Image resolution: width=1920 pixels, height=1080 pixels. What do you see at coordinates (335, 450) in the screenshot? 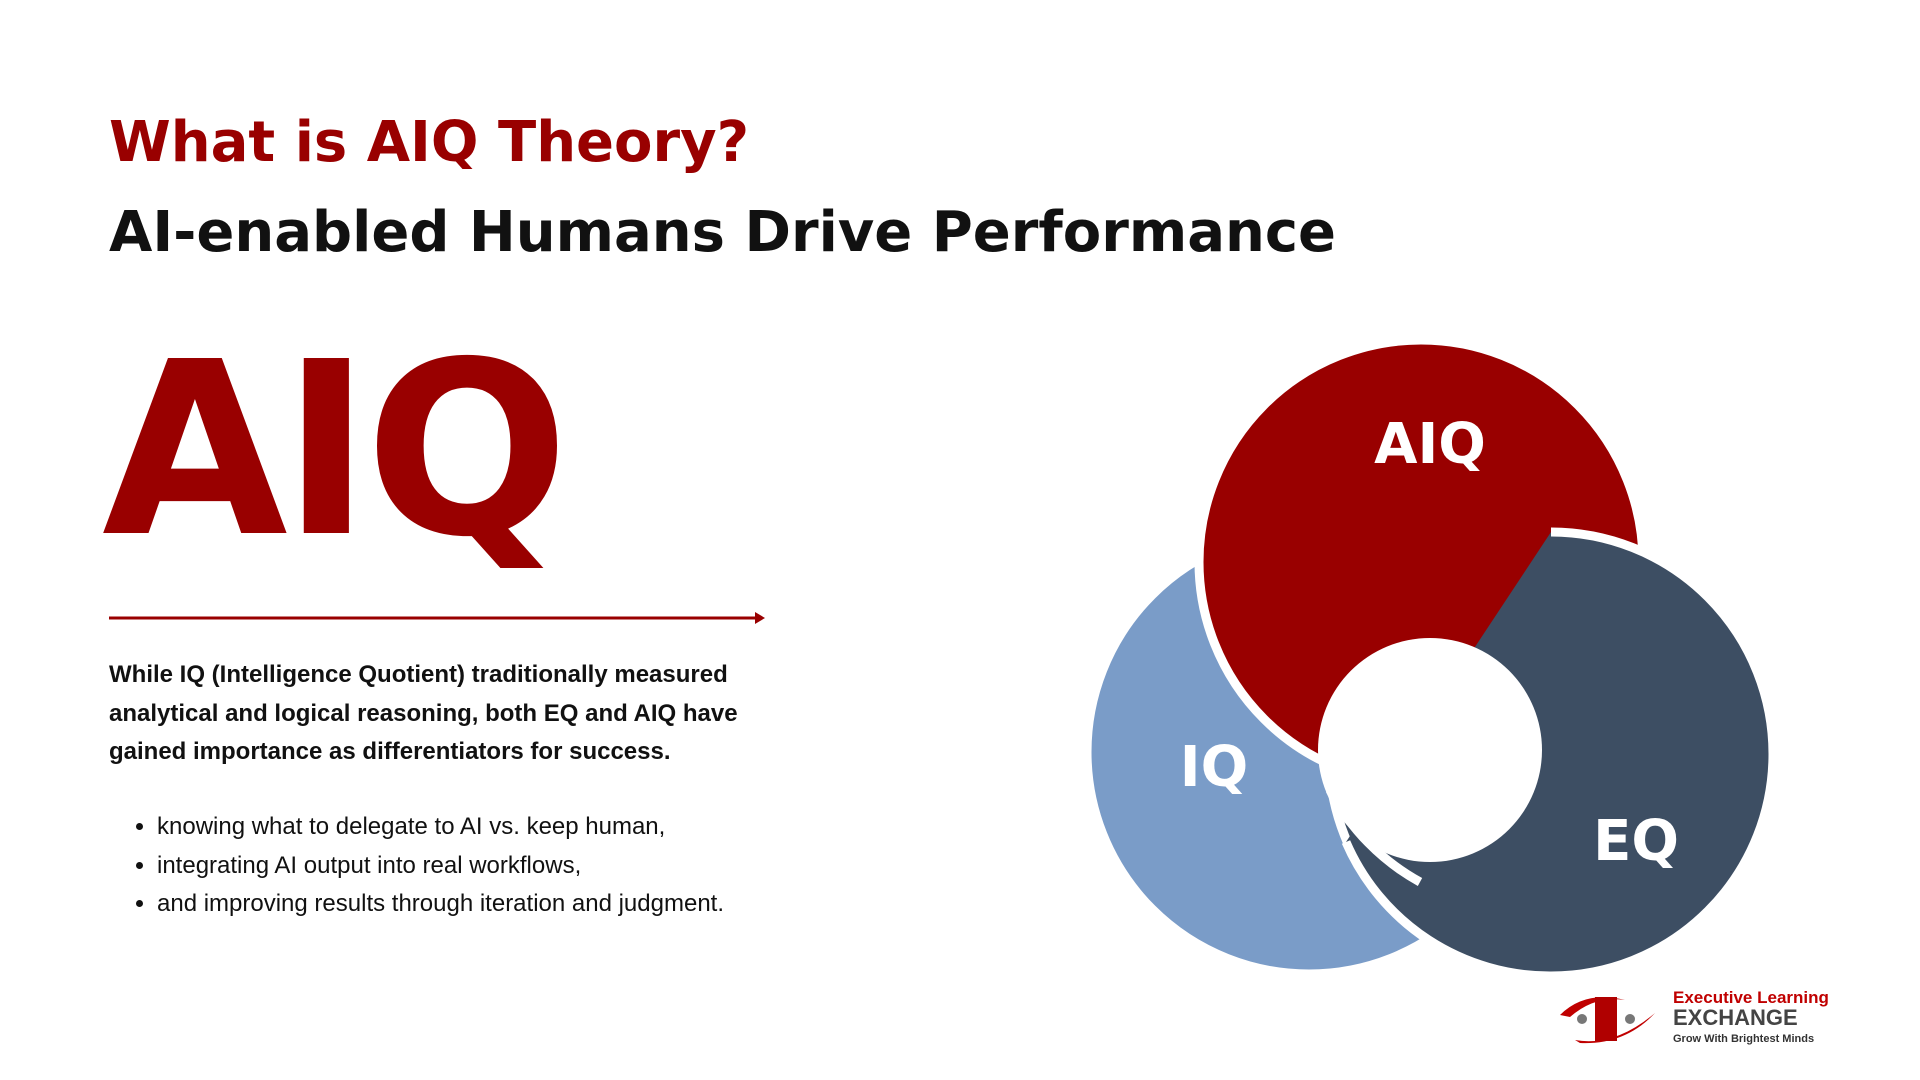
I see `hero-label: AIQ` at bounding box center [335, 450].